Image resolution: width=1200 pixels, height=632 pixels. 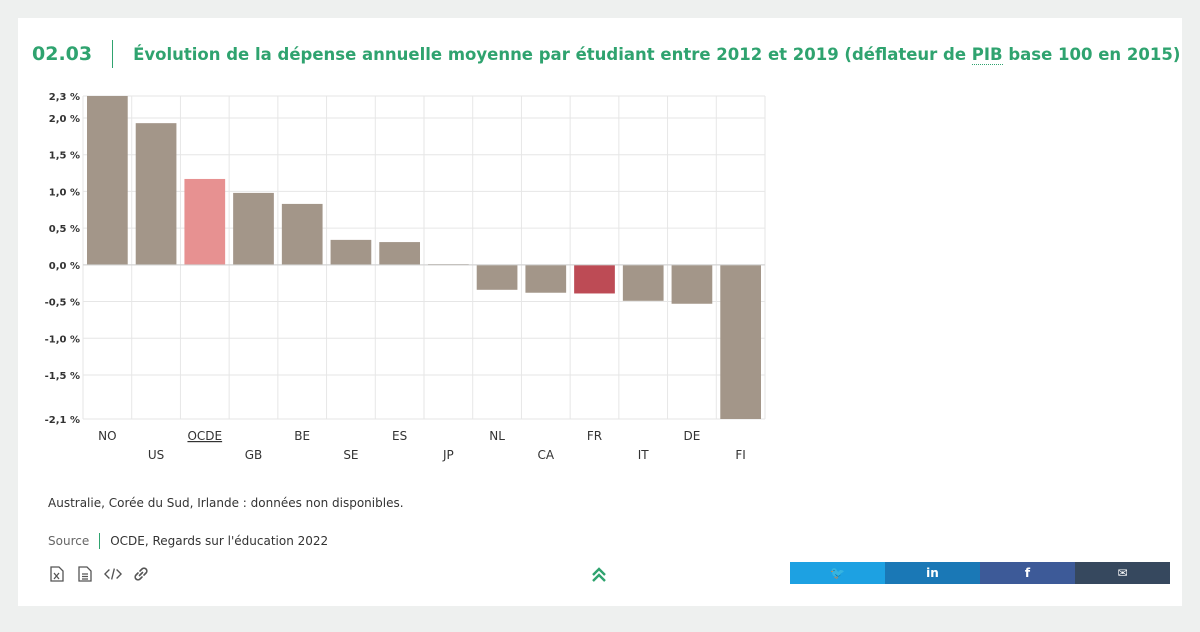 I want to click on linkedin-icon: in, so click(x=932, y=573).